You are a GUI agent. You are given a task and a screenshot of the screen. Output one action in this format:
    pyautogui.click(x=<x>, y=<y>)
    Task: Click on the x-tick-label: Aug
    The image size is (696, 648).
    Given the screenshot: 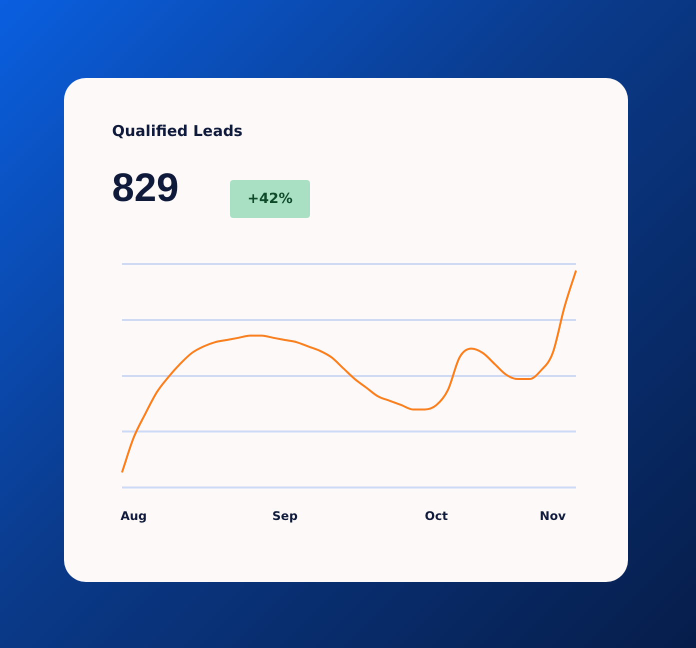 What is the action you would take?
    pyautogui.click(x=133, y=515)
    